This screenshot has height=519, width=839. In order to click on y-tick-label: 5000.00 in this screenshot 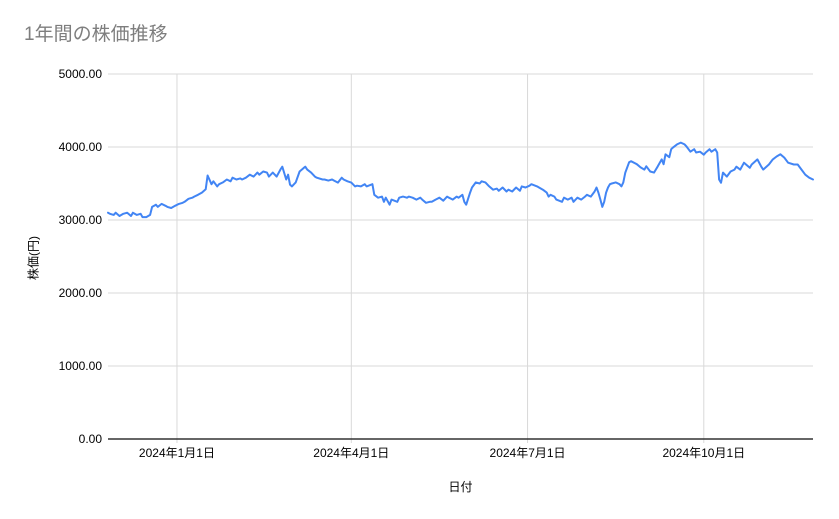, I will do `click(80, 74)`.